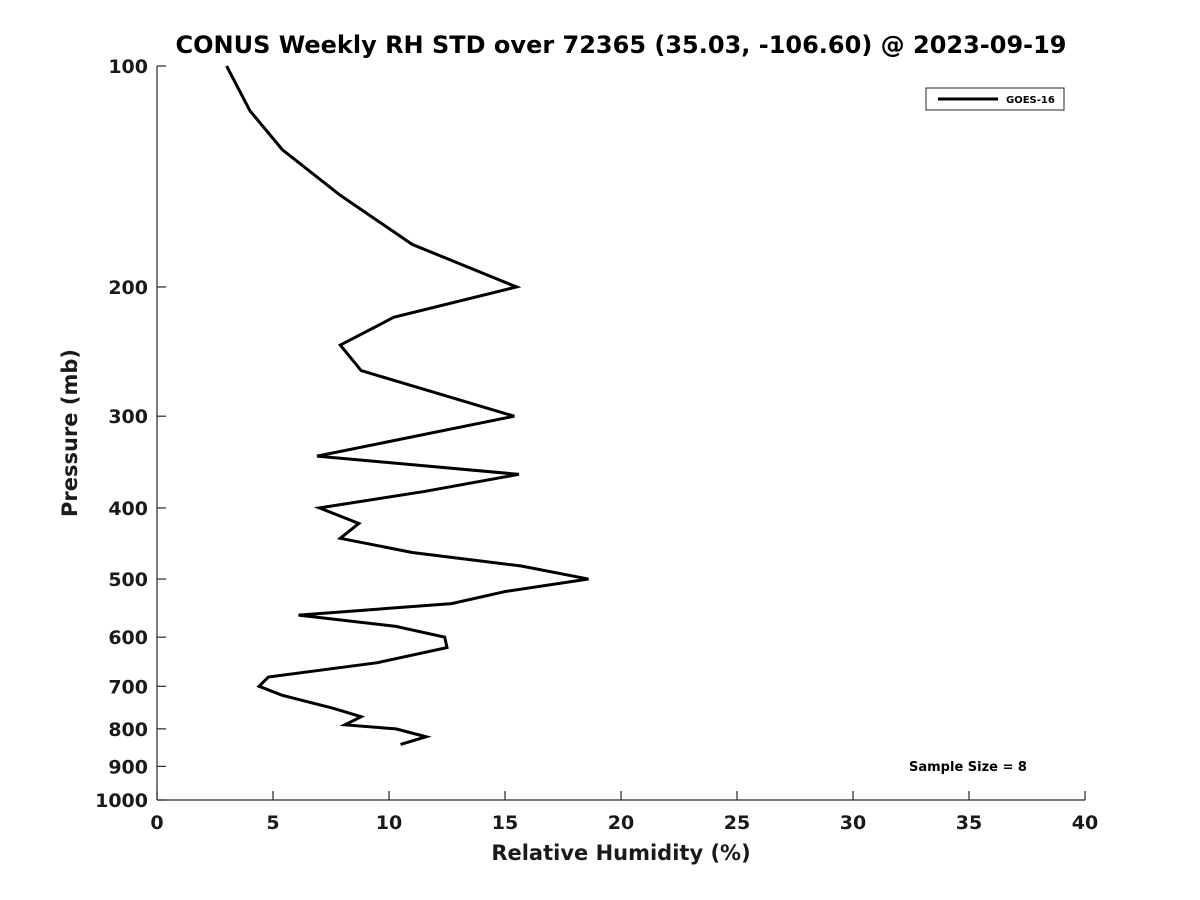  Describe the element at coordinates (128, 417) in the screenshot. I see `y-tick-label: 300` at that location.